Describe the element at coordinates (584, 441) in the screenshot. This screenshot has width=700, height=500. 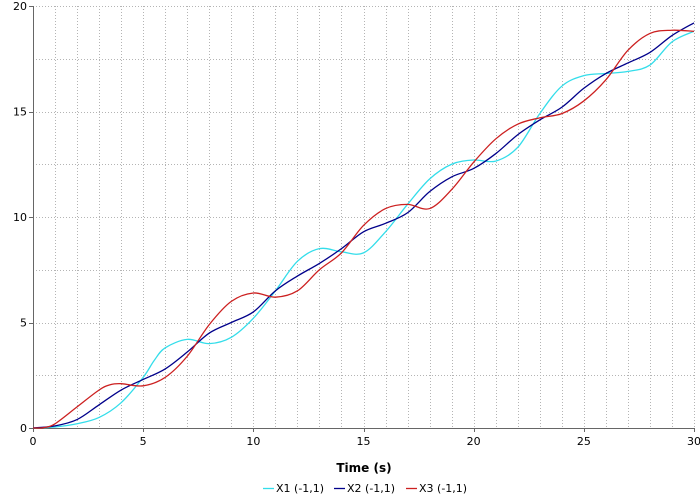
I see `x-tick-label: 25` at that location.